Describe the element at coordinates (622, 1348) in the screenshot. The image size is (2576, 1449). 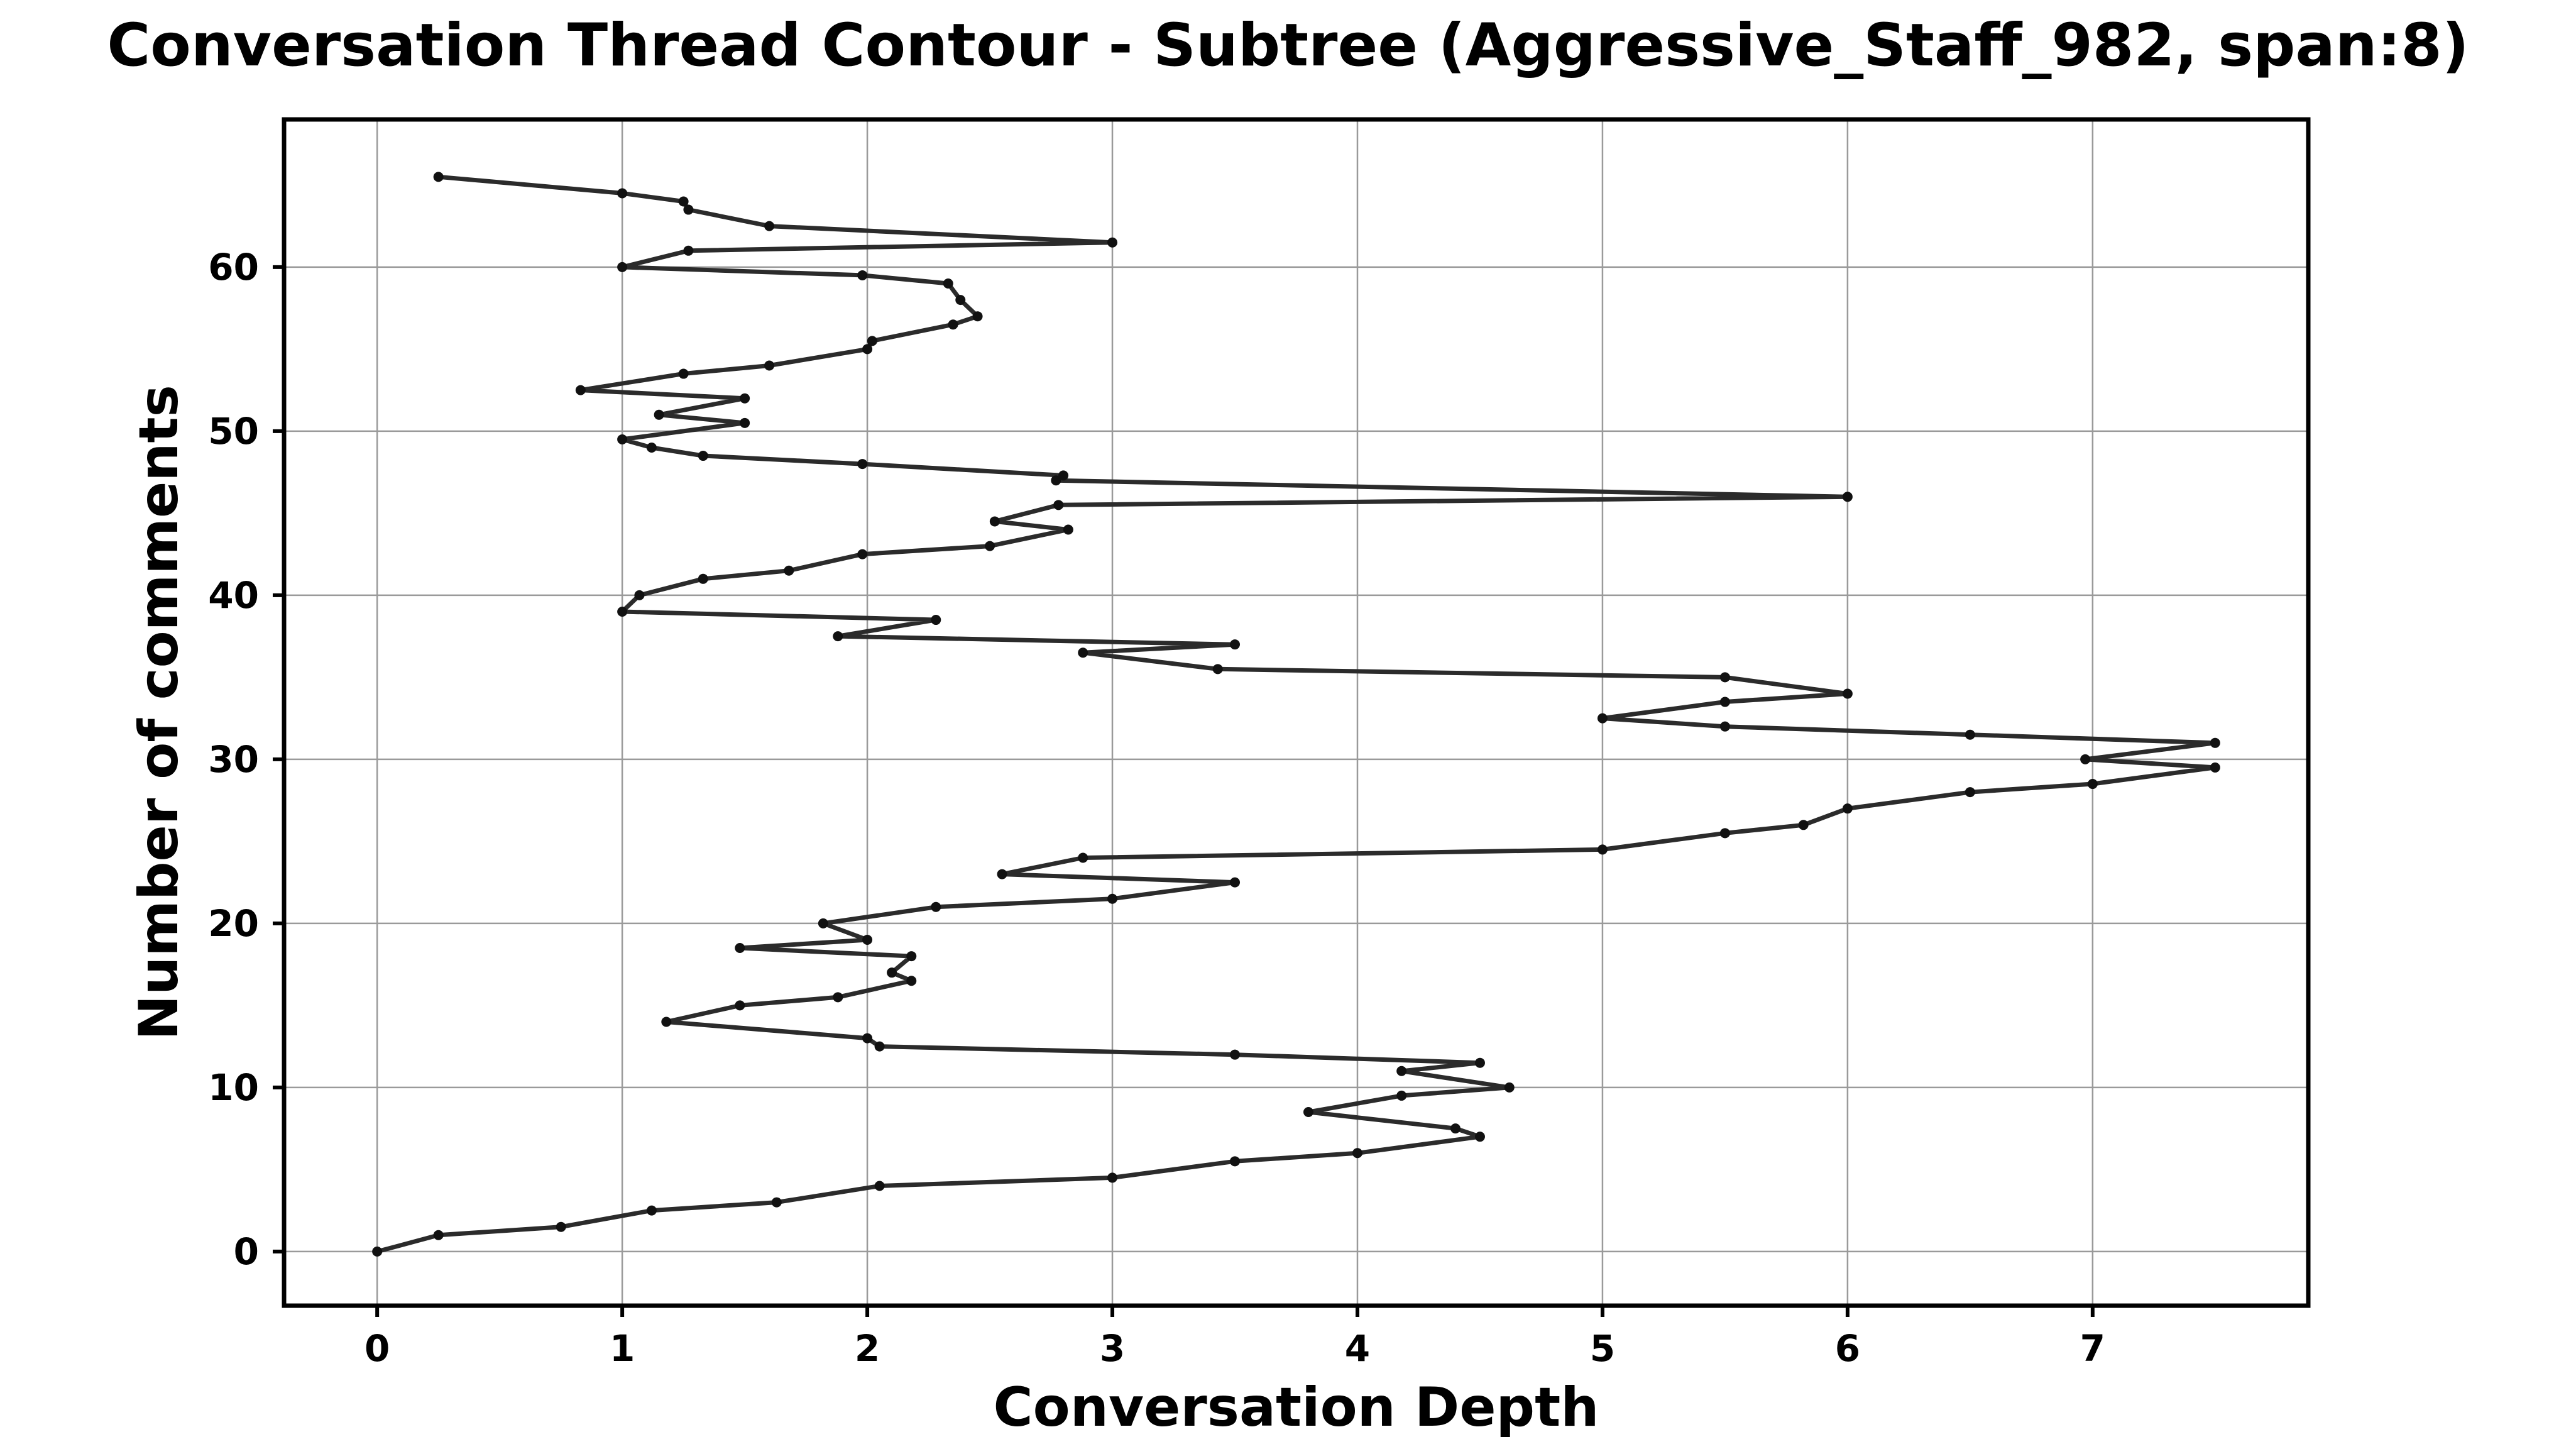
I see `x-tick-label: 1` at that location.